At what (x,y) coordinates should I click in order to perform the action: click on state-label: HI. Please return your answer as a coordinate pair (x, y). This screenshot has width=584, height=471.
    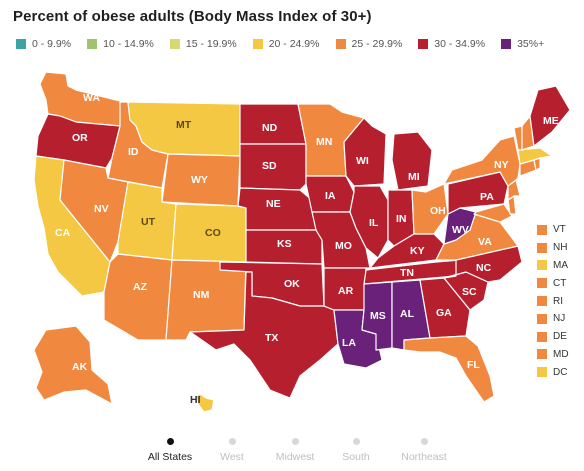
    Looking at the image, I should click on (195, 400).